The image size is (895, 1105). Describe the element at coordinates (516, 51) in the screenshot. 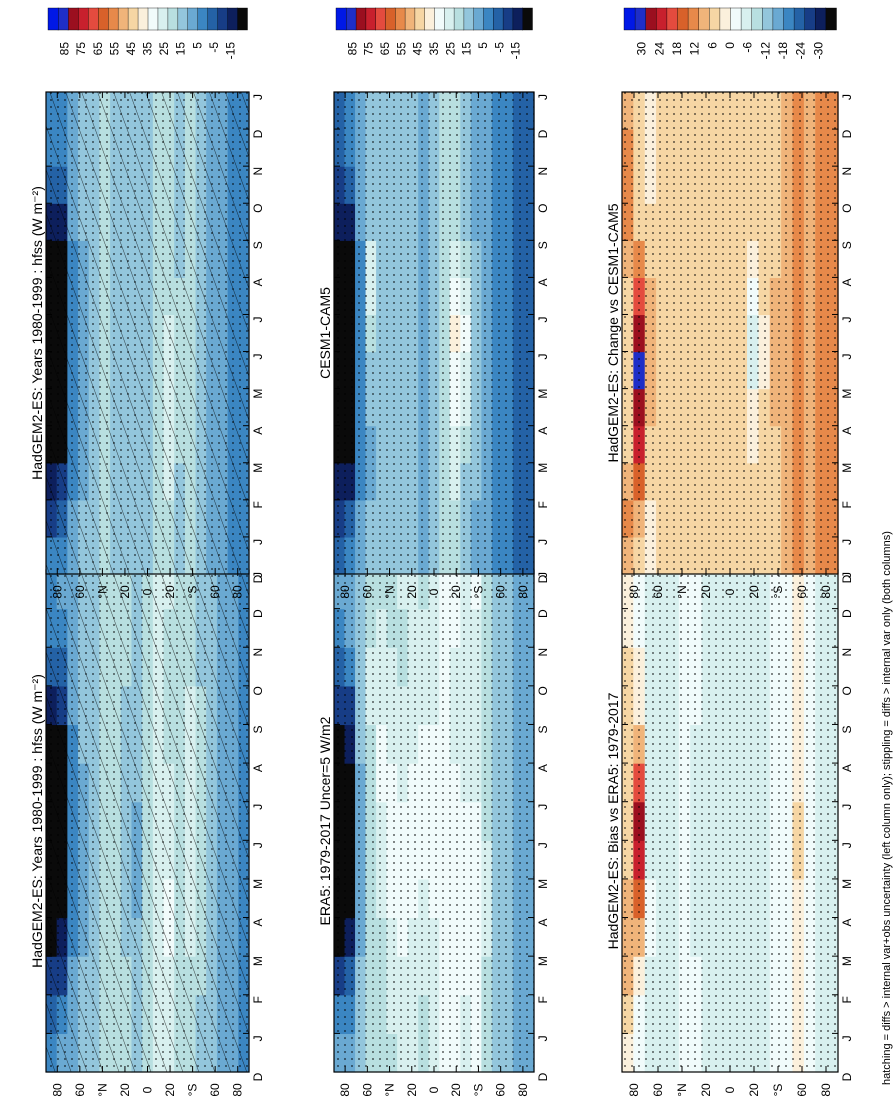

I see `colorbar-label: -15` at that location.